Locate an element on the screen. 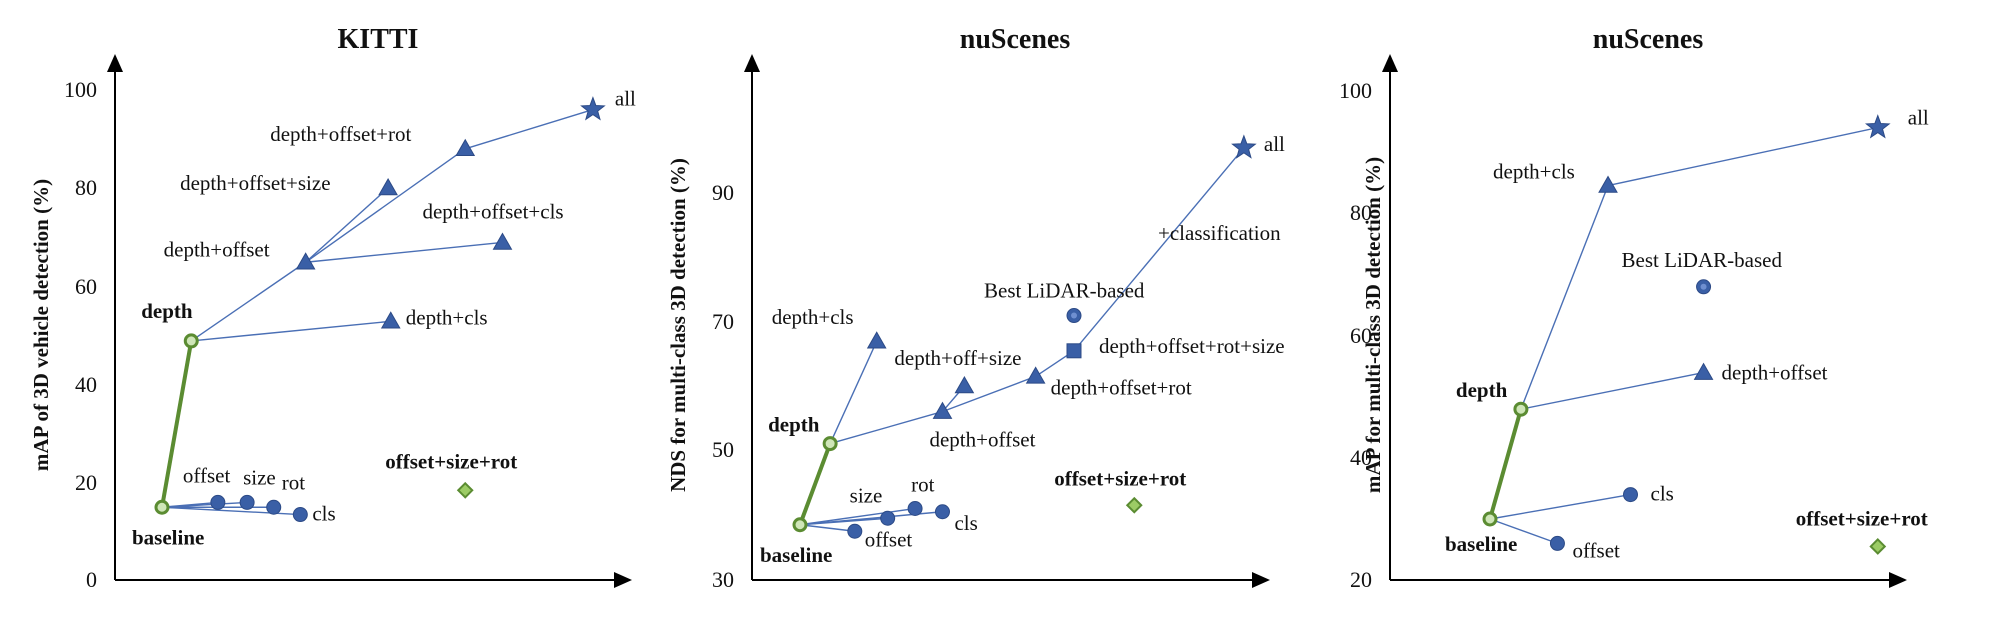 The height and width of the screenshot is (621, 2000). y-tick-label: 40 is located at coordinates (1361, 457).